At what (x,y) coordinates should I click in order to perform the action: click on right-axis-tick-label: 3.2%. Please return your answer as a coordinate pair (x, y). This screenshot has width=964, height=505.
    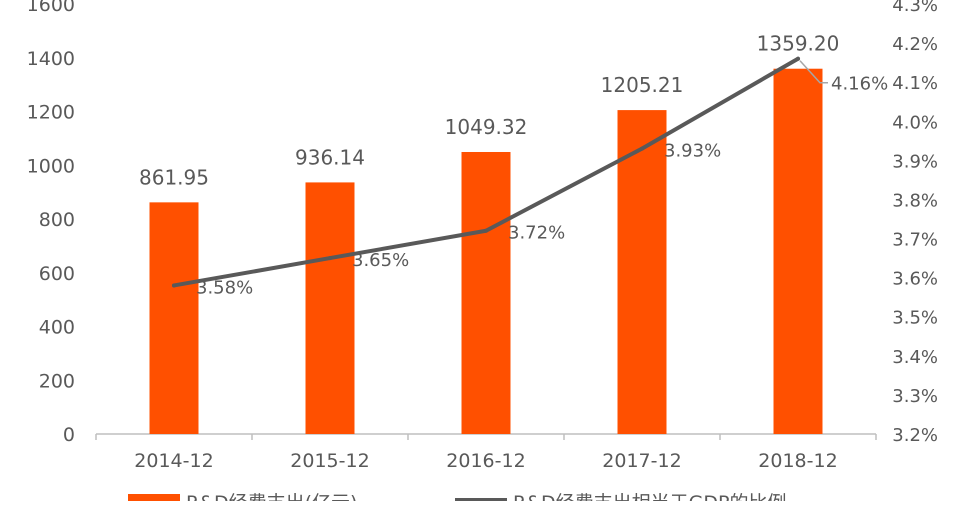
    Looking at the image, I should click on (915, 435).